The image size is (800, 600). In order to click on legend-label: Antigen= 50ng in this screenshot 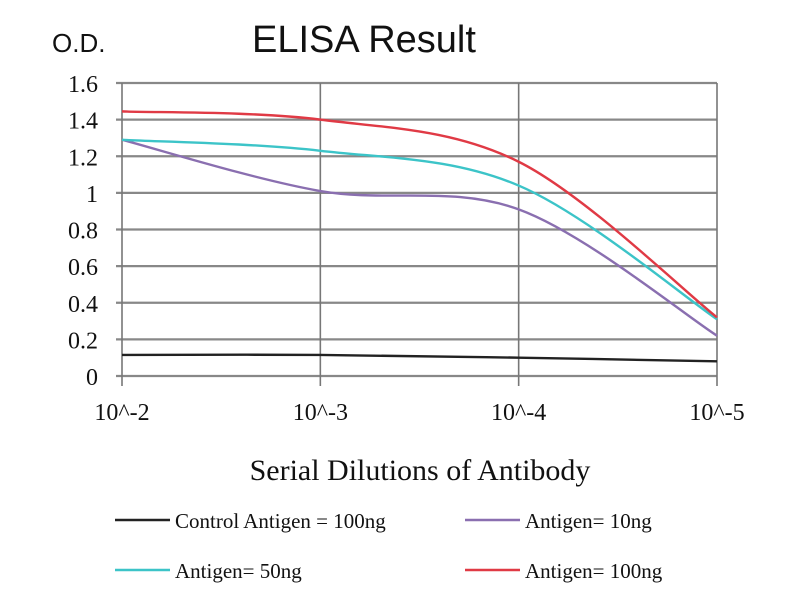, I will do `click(238, 571)`.